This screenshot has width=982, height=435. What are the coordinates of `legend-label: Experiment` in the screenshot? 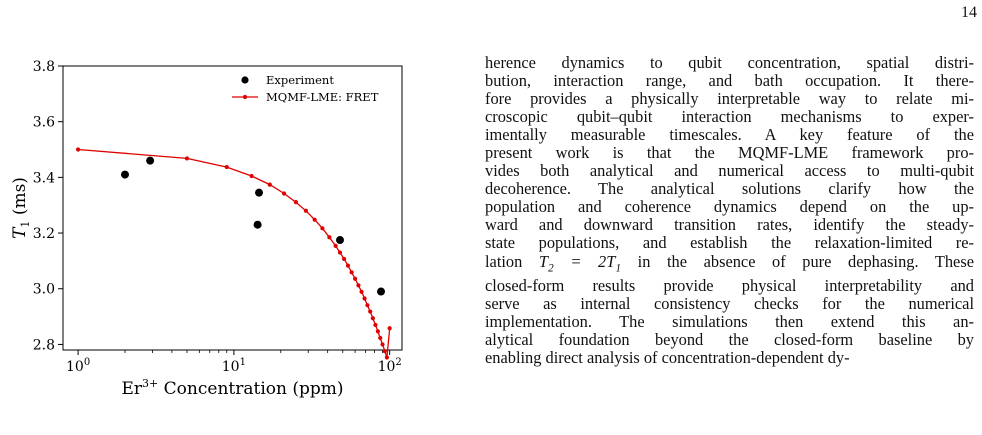 It's located at (300, 80).